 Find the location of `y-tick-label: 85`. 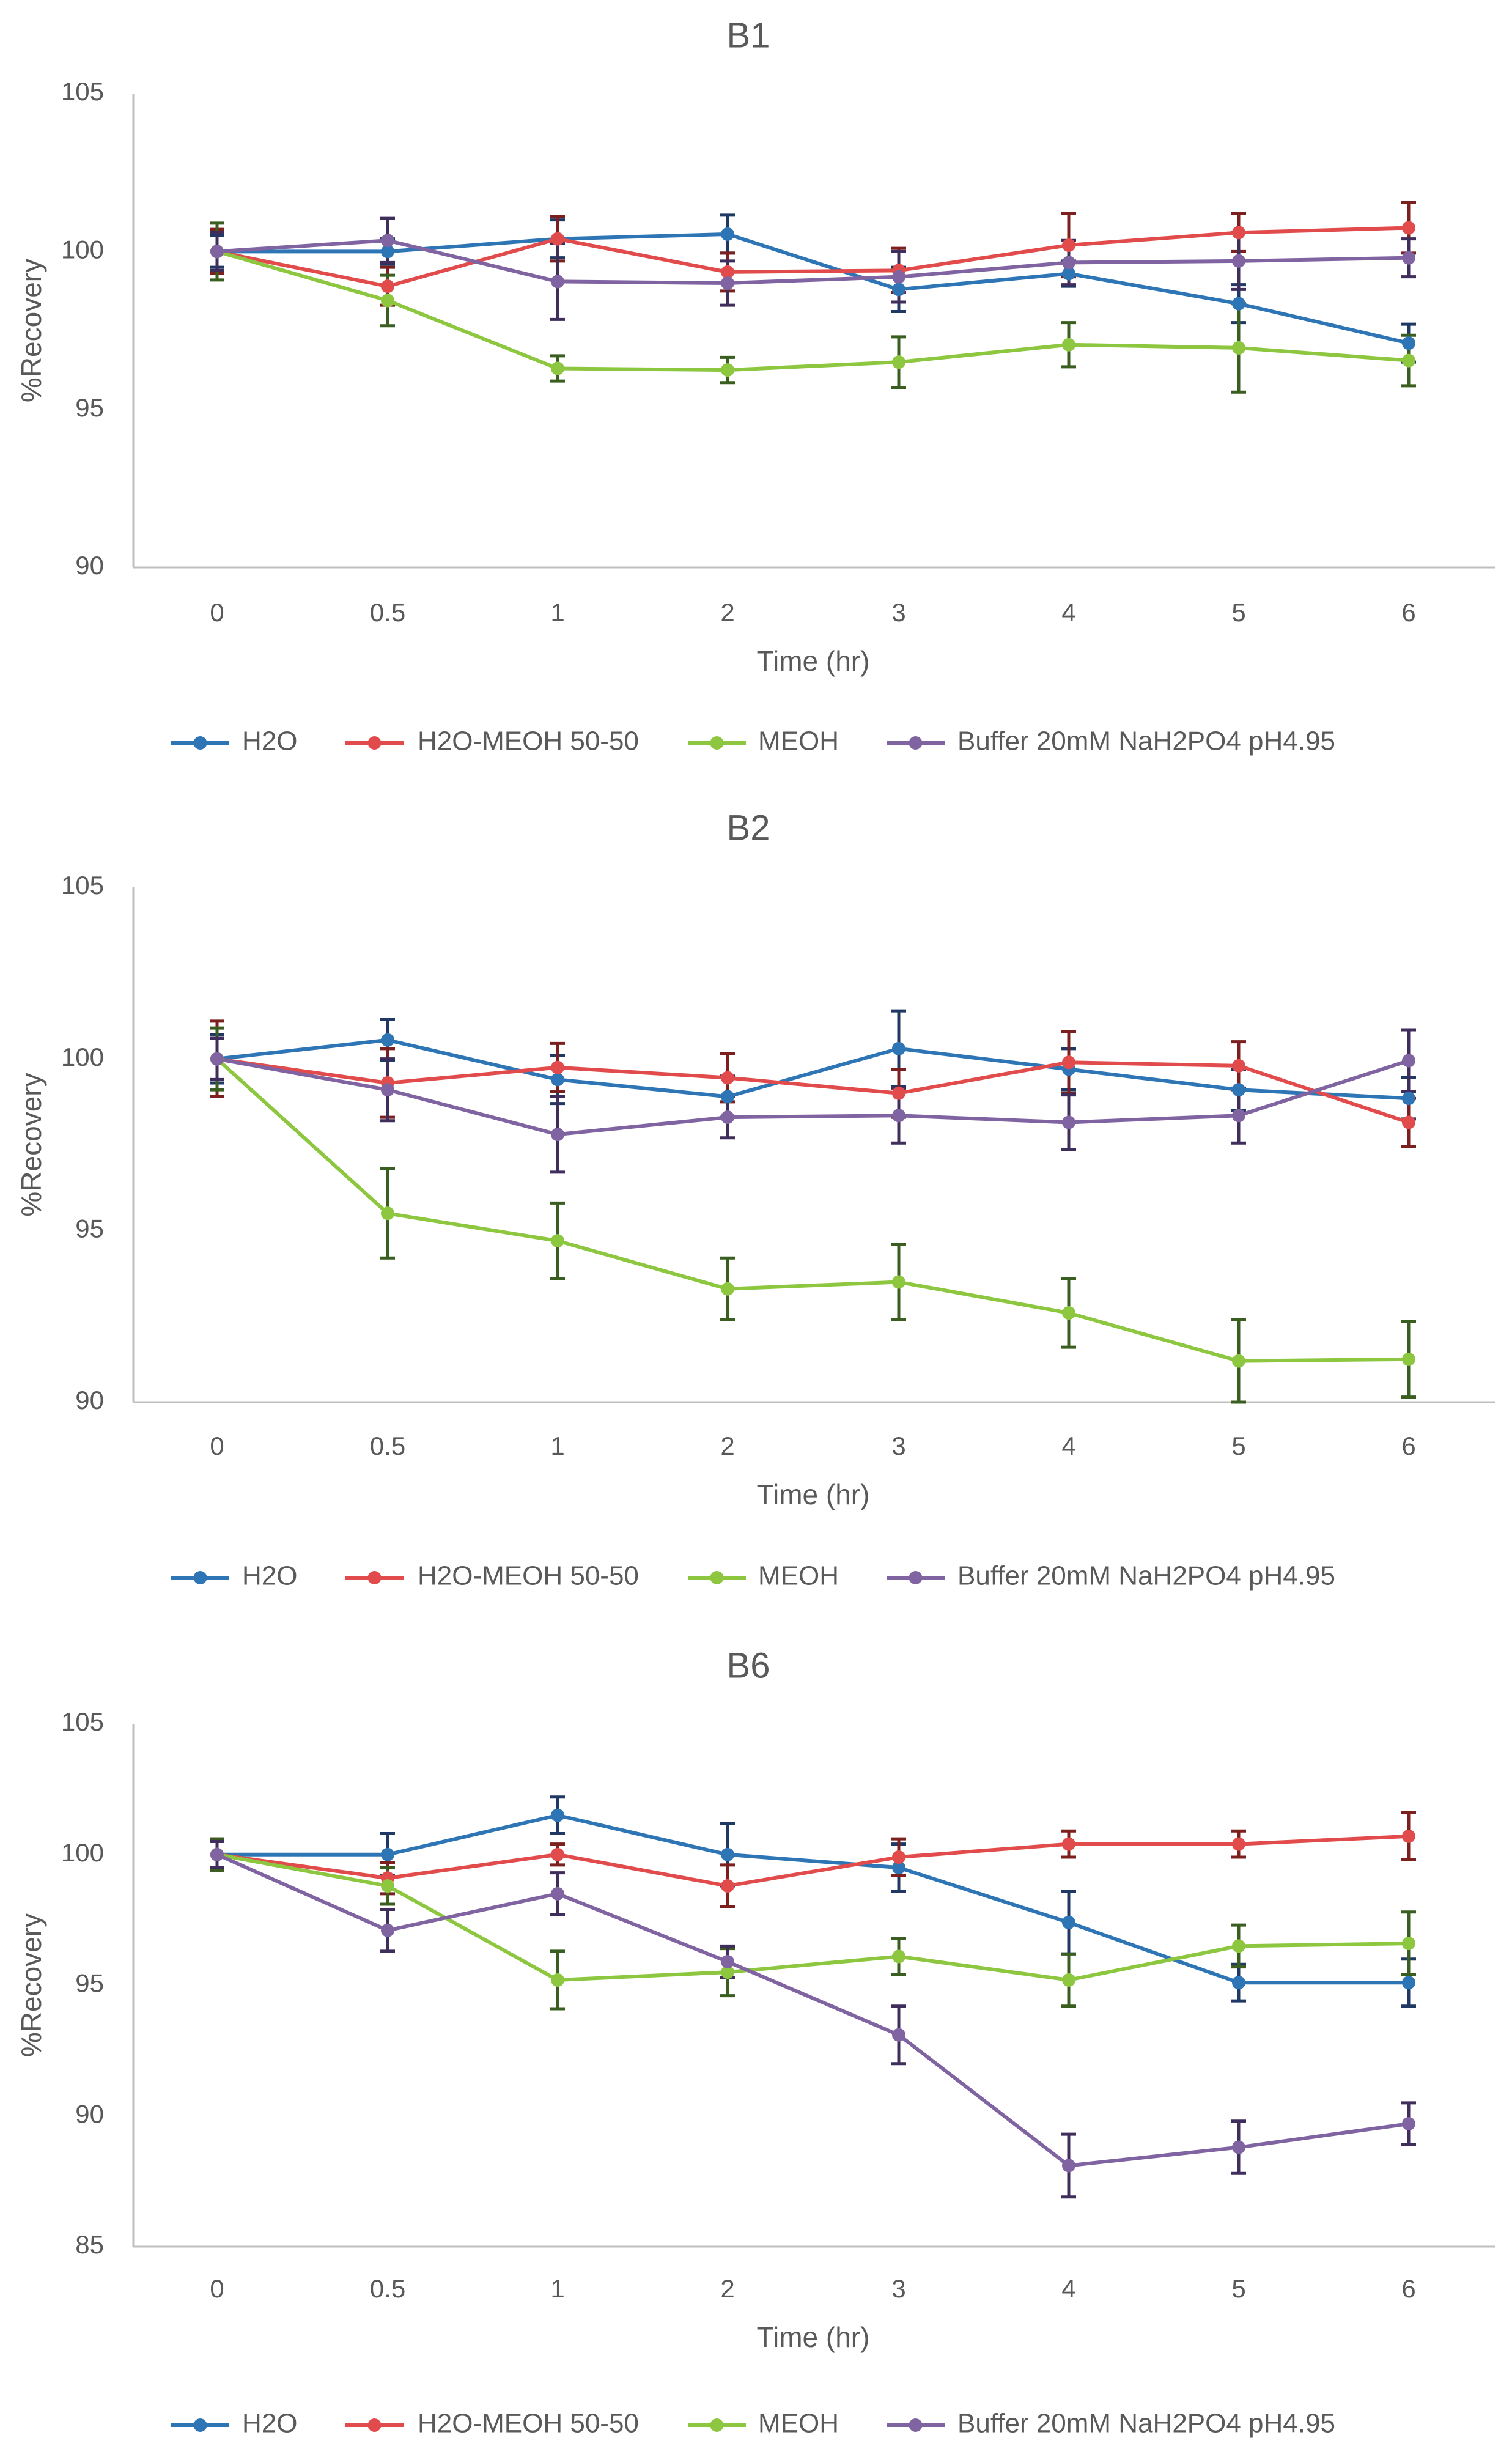

y-tick-label: 85 is located at coordinates (89, 2244).